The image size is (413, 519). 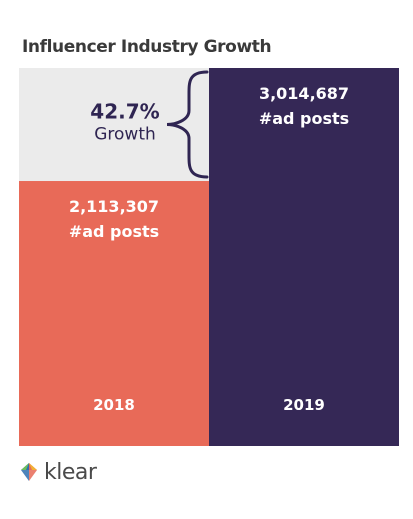 What do you see at coordinates (304, 93) in the screenshot?
I see `data-label-value-2019: 3,014,687` at bounding box center [304, 93].